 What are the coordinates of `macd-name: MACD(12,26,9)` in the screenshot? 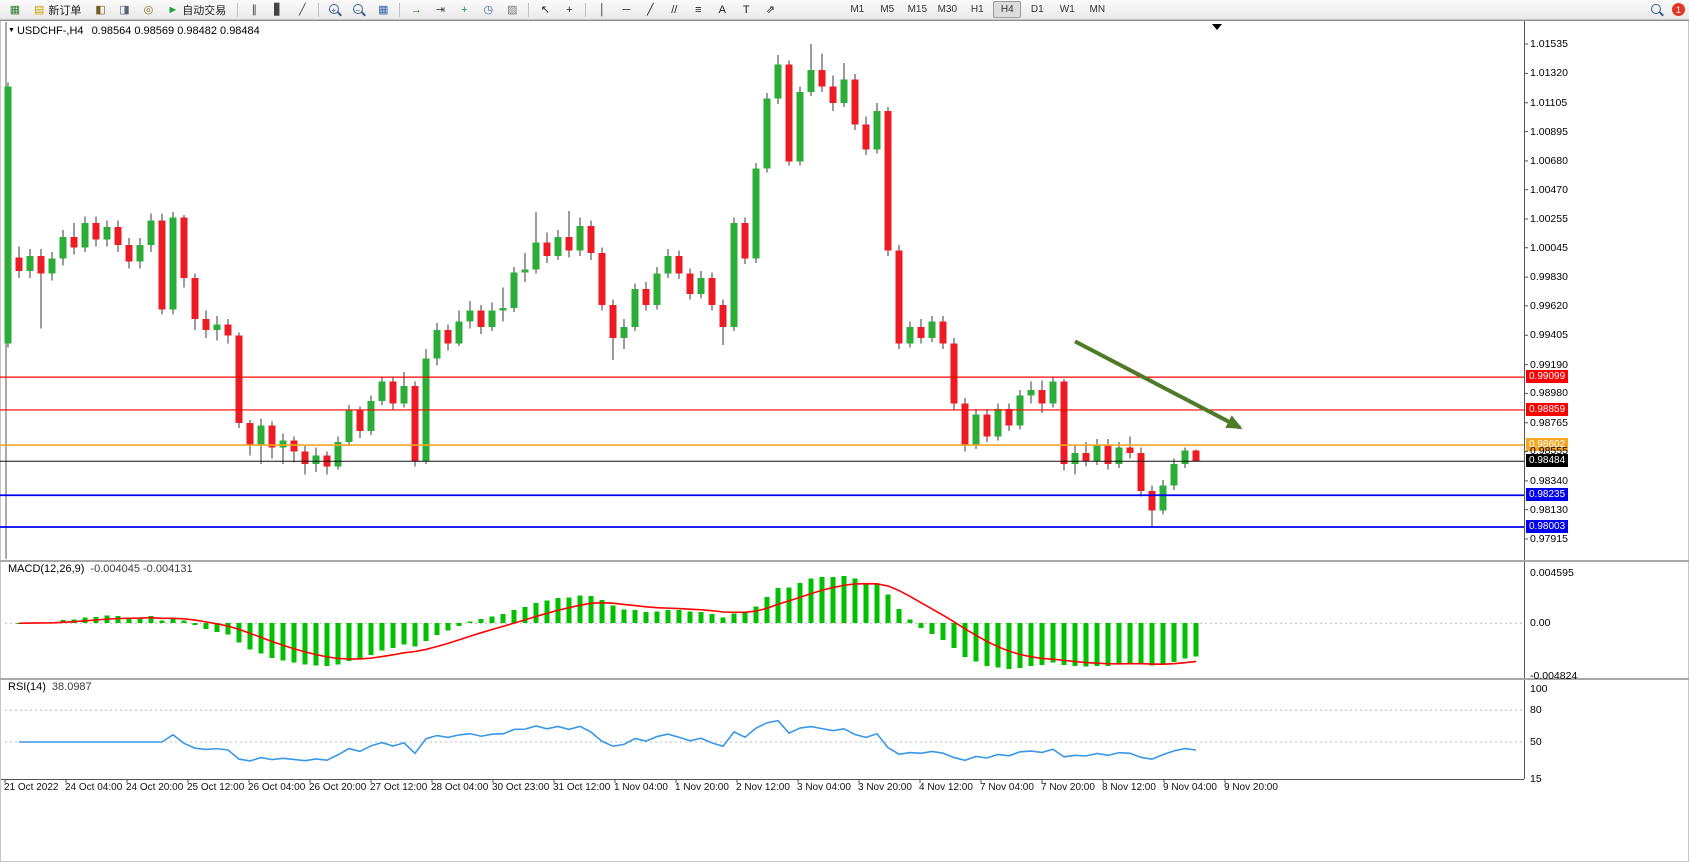 It's located at (46, 569).